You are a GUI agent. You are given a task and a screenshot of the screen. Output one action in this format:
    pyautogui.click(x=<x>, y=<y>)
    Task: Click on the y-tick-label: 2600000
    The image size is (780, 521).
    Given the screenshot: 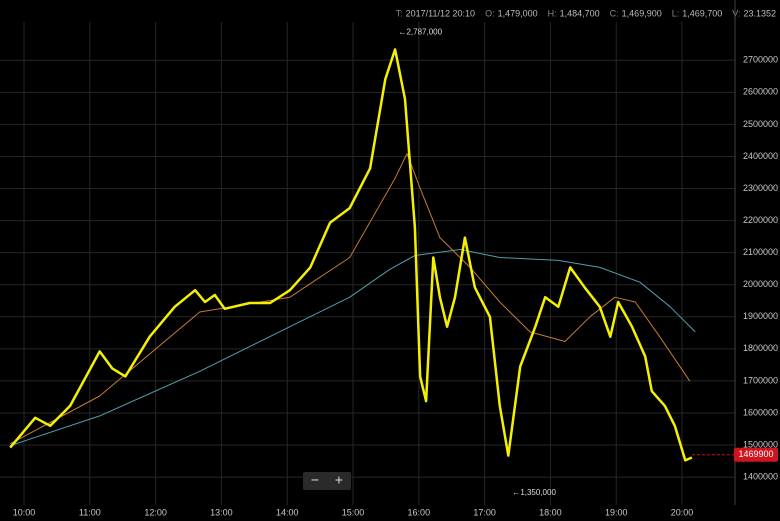 What is the action you would take?
    pyautogui.click(x=760, y=92)
    